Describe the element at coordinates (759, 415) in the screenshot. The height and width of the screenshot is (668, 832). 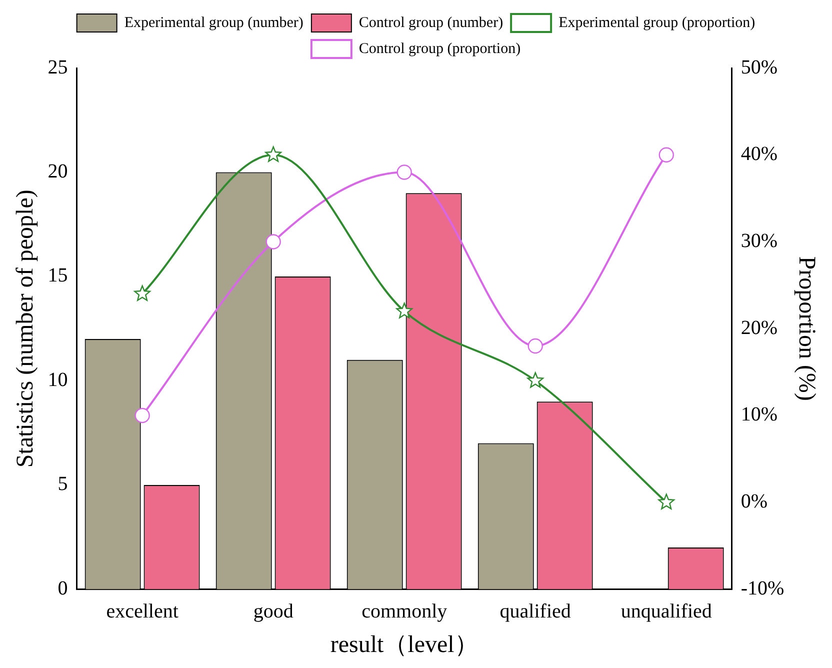
I see `y2-tick-label: 10%` at that location.